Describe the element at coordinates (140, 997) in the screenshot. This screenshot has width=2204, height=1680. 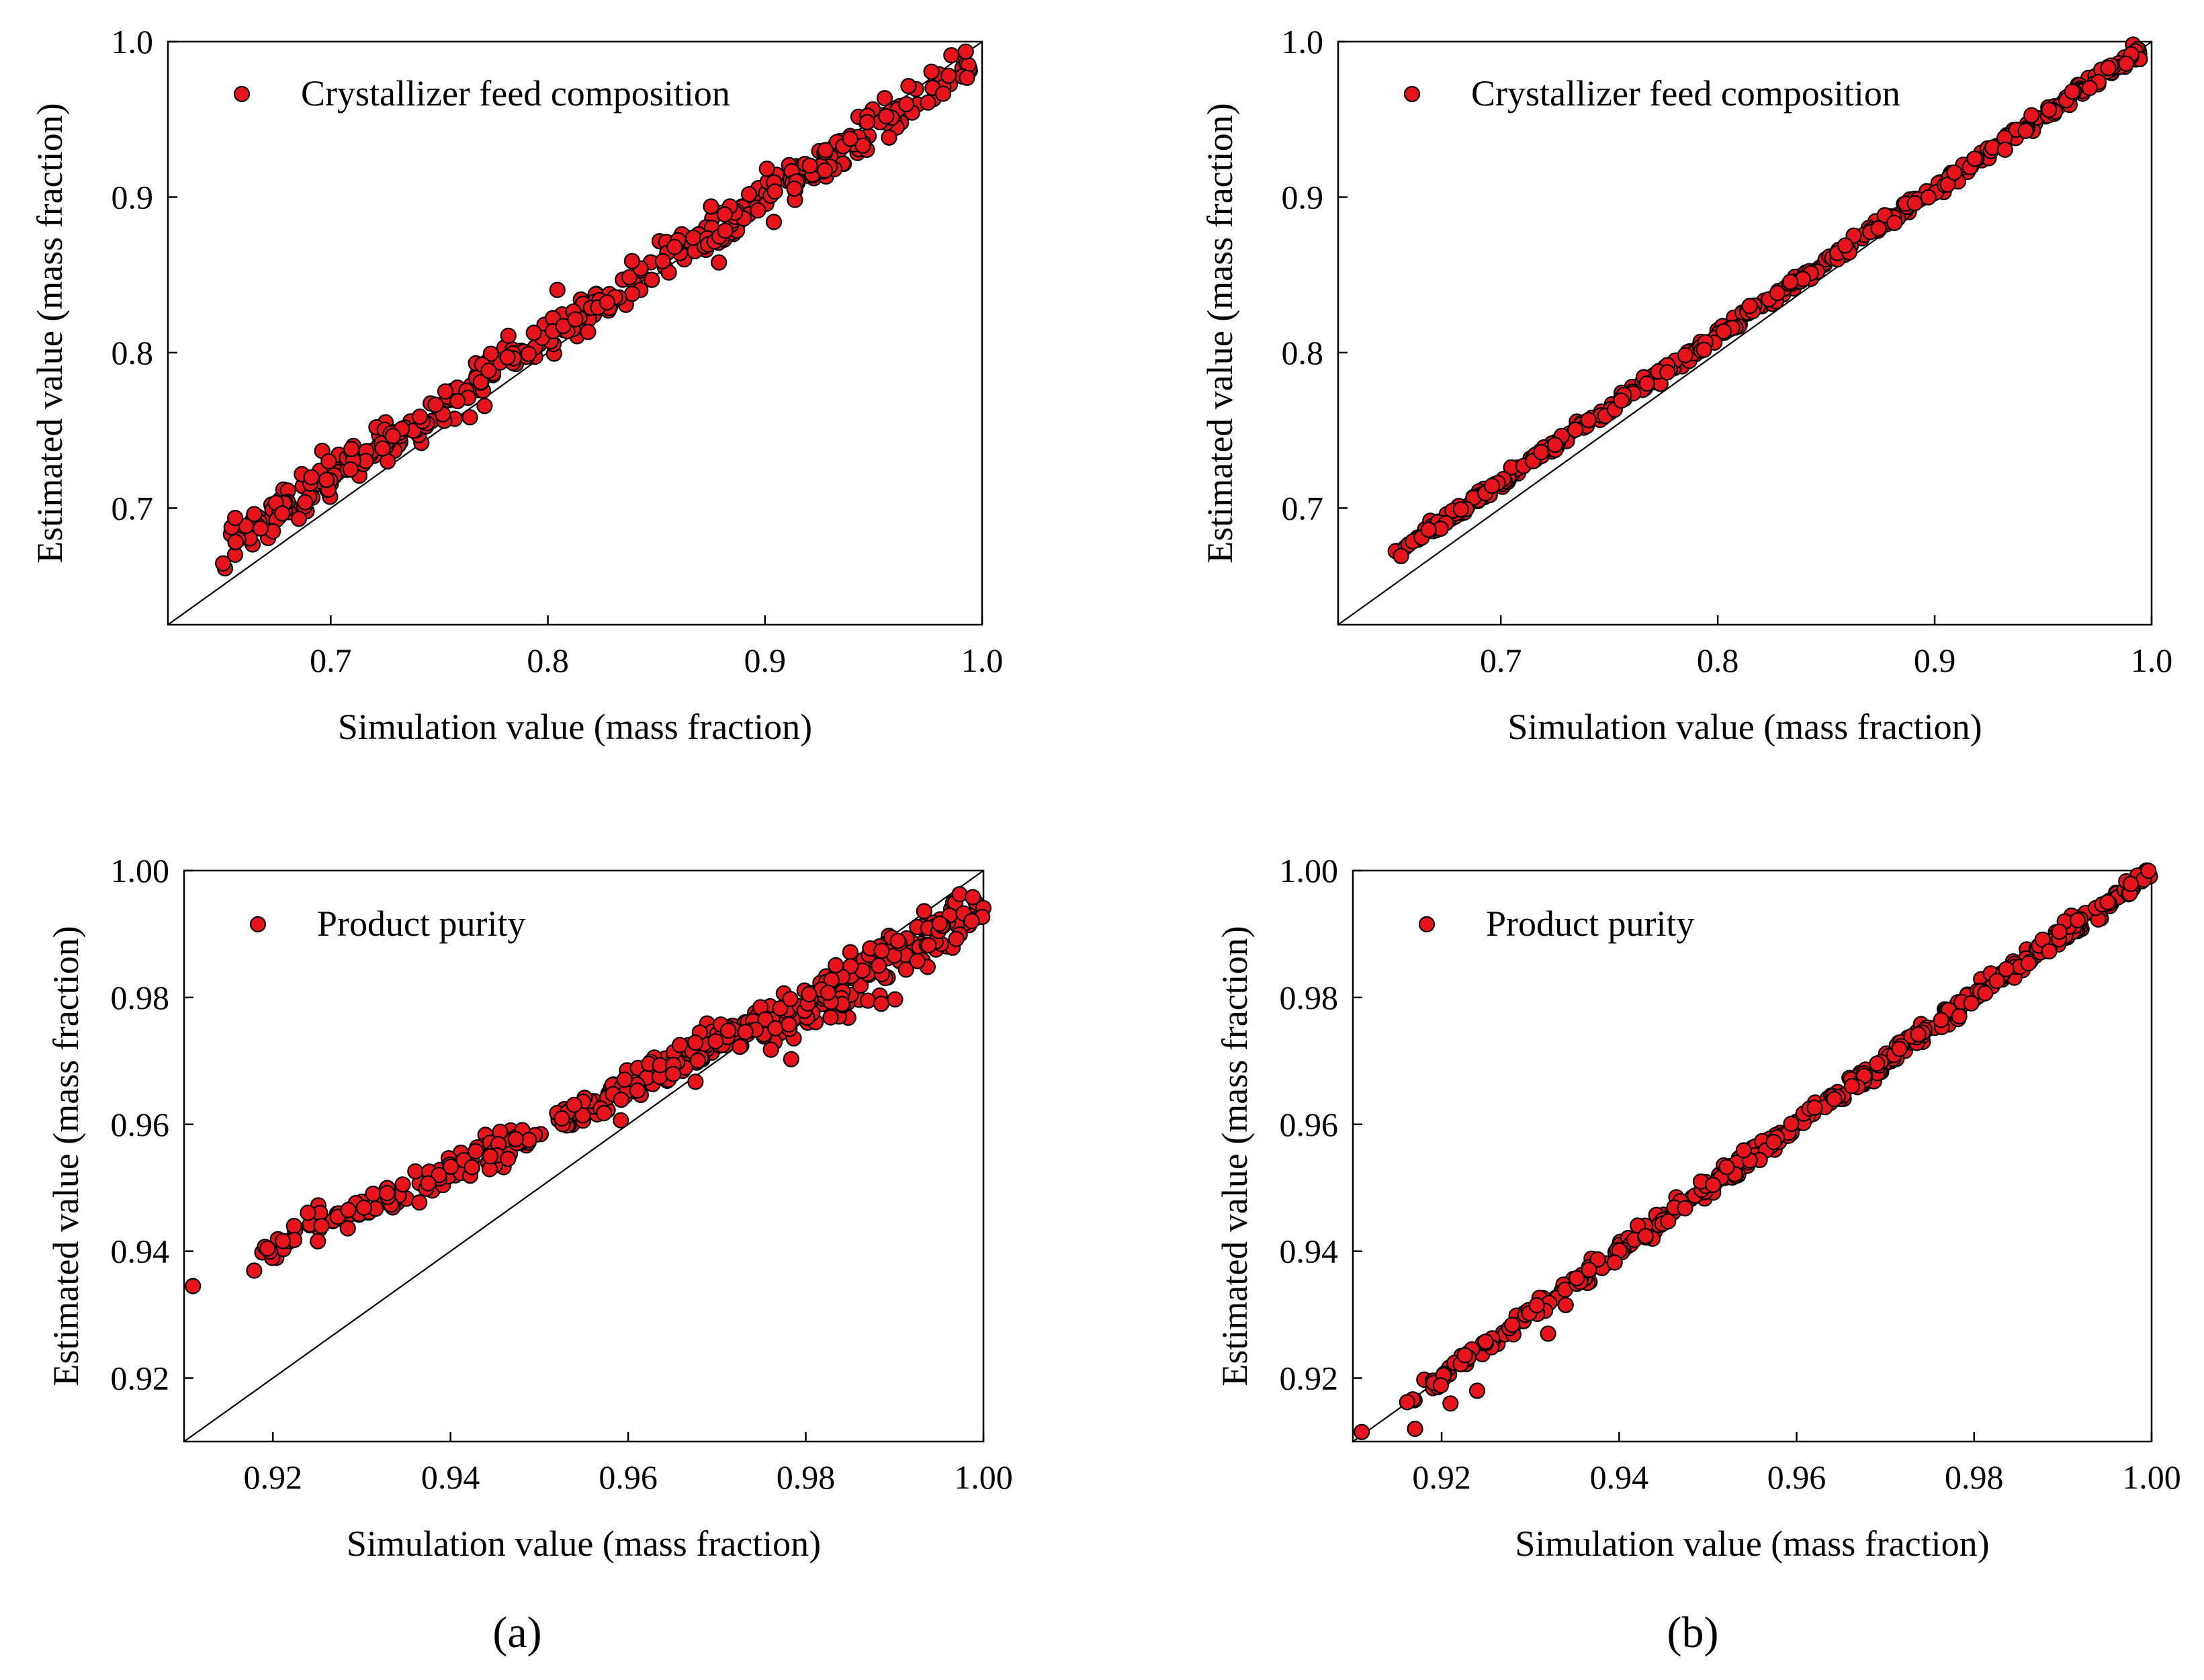
I see `y-tick-label: 0.98` at that location.